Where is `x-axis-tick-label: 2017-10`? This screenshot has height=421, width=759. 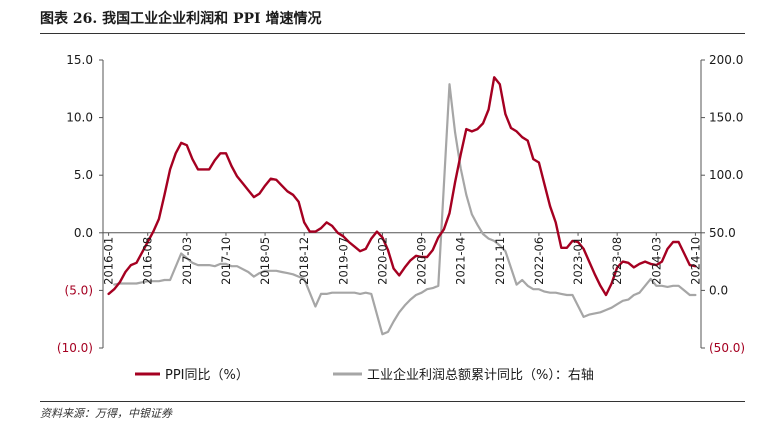 x-axis-tick-label: 2017-10 is located at coordinates (226, 261).